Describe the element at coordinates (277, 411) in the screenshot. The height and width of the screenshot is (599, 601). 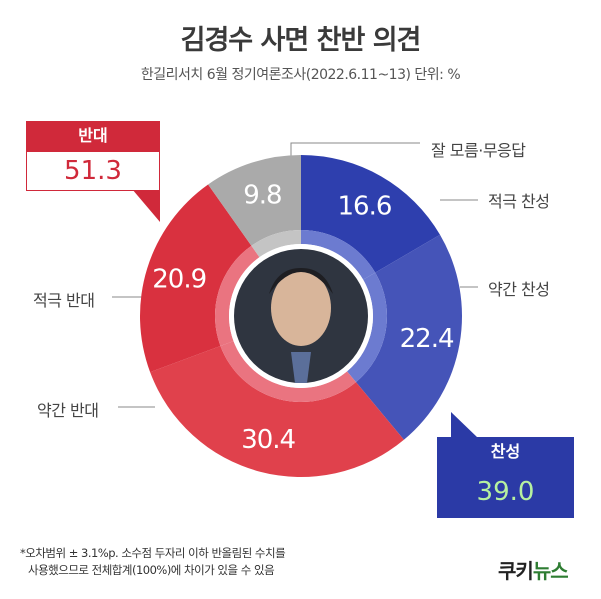
I see `slice-weak-oppose` at that location.